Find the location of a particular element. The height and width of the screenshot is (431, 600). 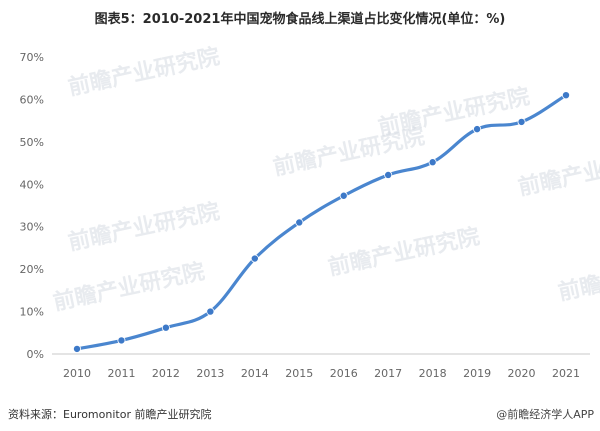

x-tick-label: 2020 is located at coordinates (522, 373).